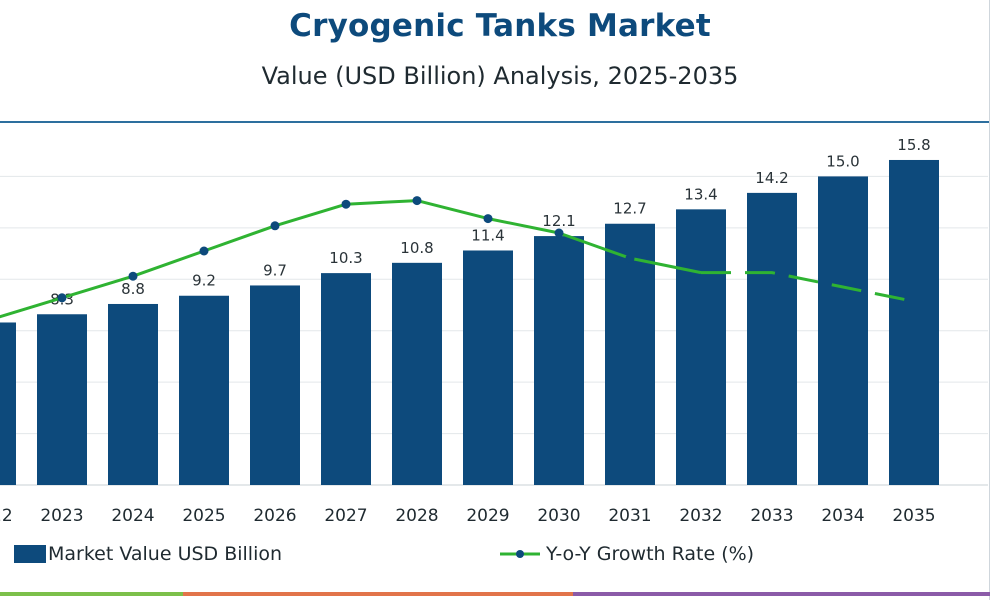  Describe the element at coordinates (808, 287) in the screenshot. I see `growth-line-projected` at that location.